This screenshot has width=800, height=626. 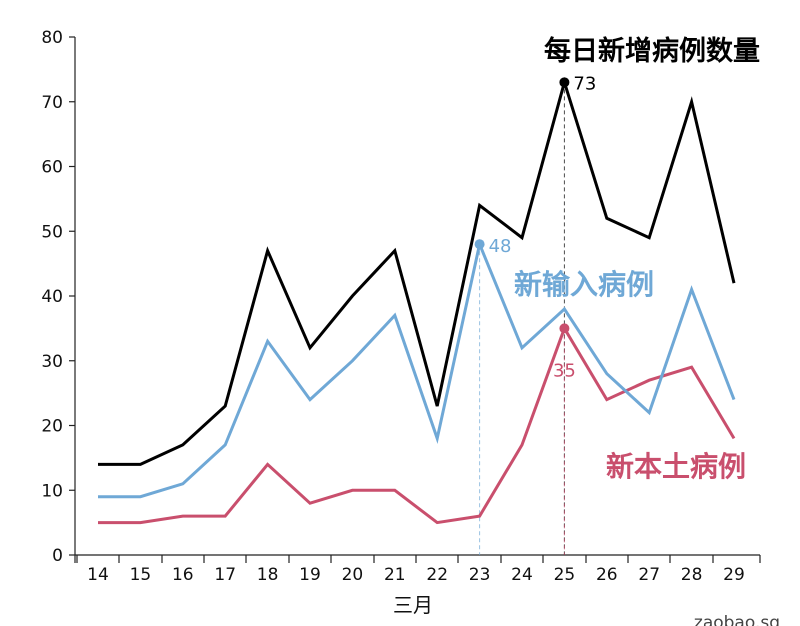 What do you see at coordinates (413, 605) in the screenshot?
I see `x-axis-label: 三月` at bounding box center [413, 605].